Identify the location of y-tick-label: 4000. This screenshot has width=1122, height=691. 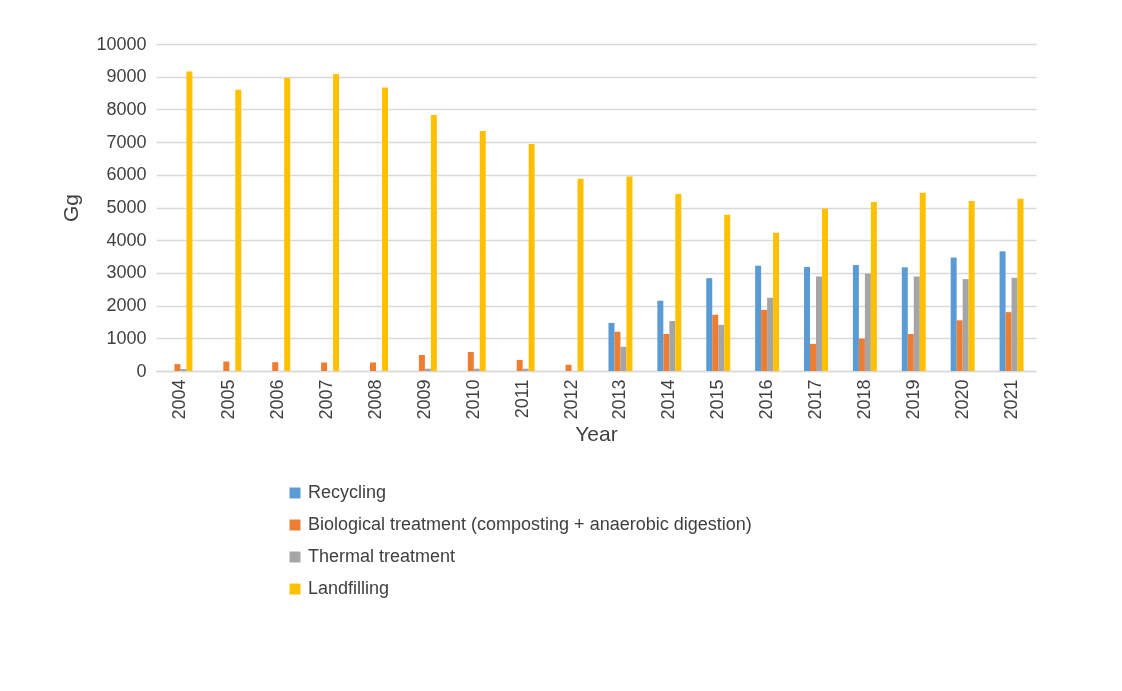
(126, 239).